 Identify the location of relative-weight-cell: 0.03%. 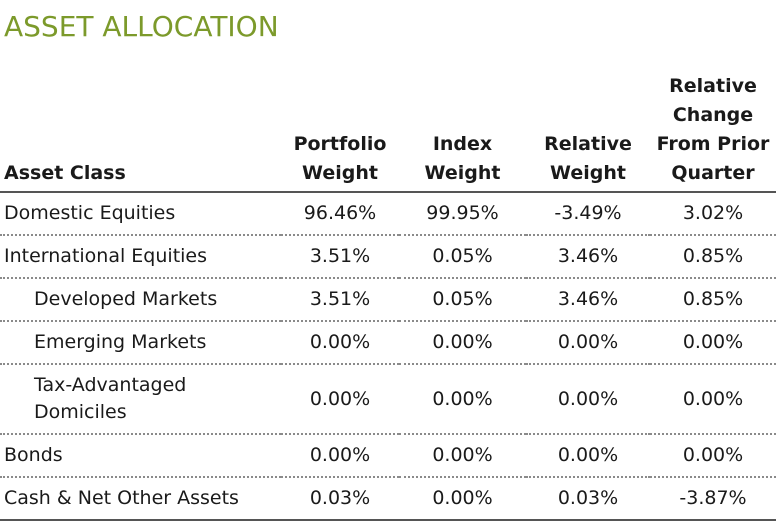
(588, 499).